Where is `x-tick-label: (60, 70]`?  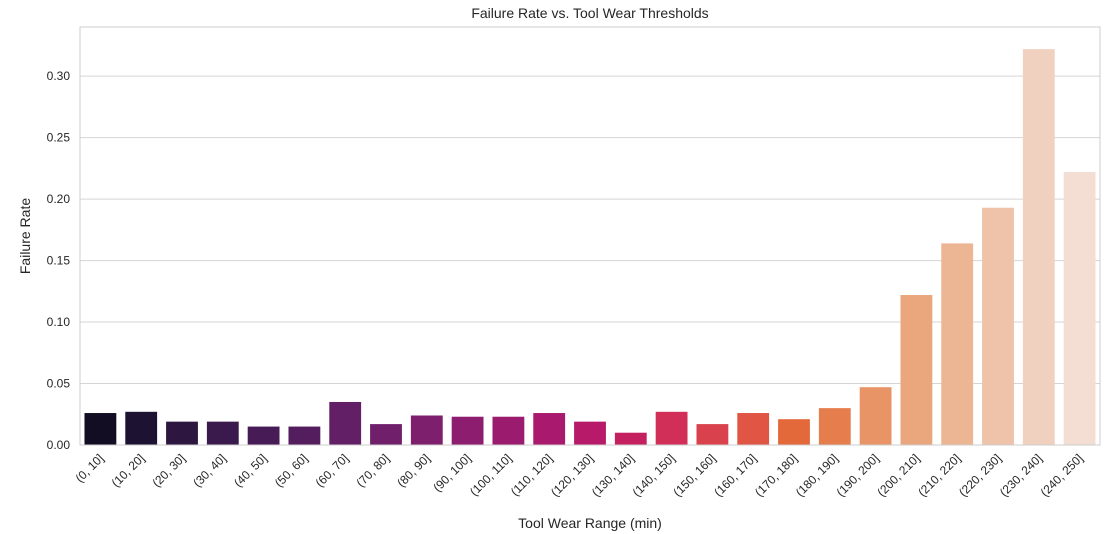 x-tick-label: (60, 70] is located at coordinates (332, 470).